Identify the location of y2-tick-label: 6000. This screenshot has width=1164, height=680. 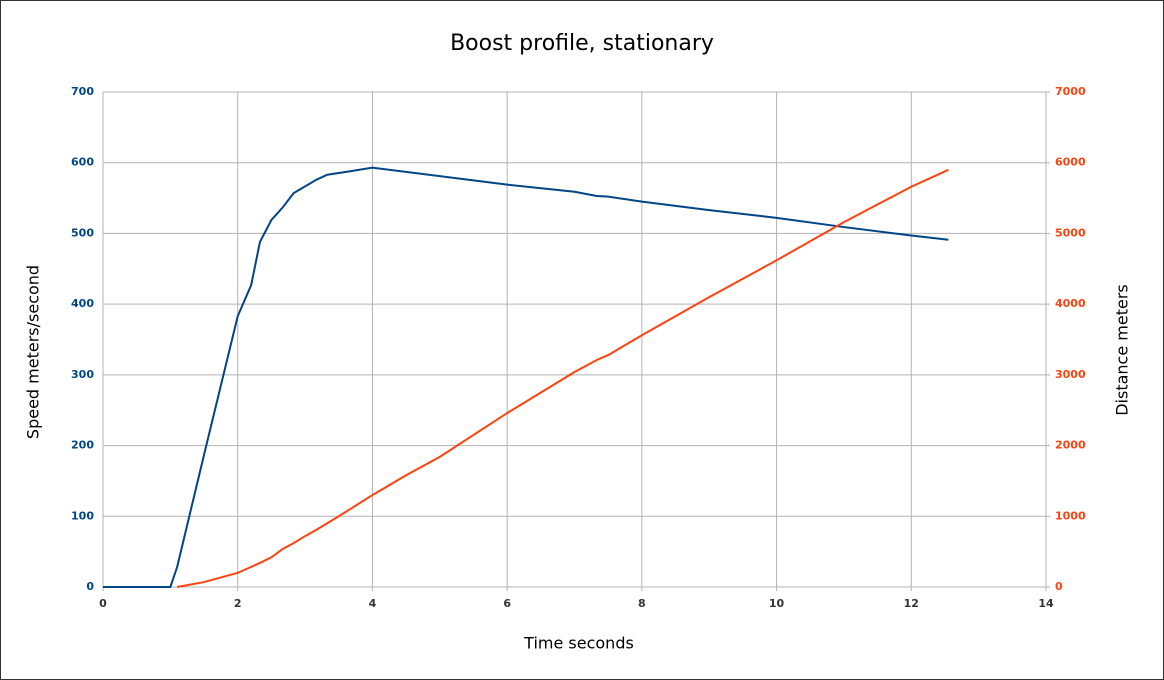
(1070, 162).